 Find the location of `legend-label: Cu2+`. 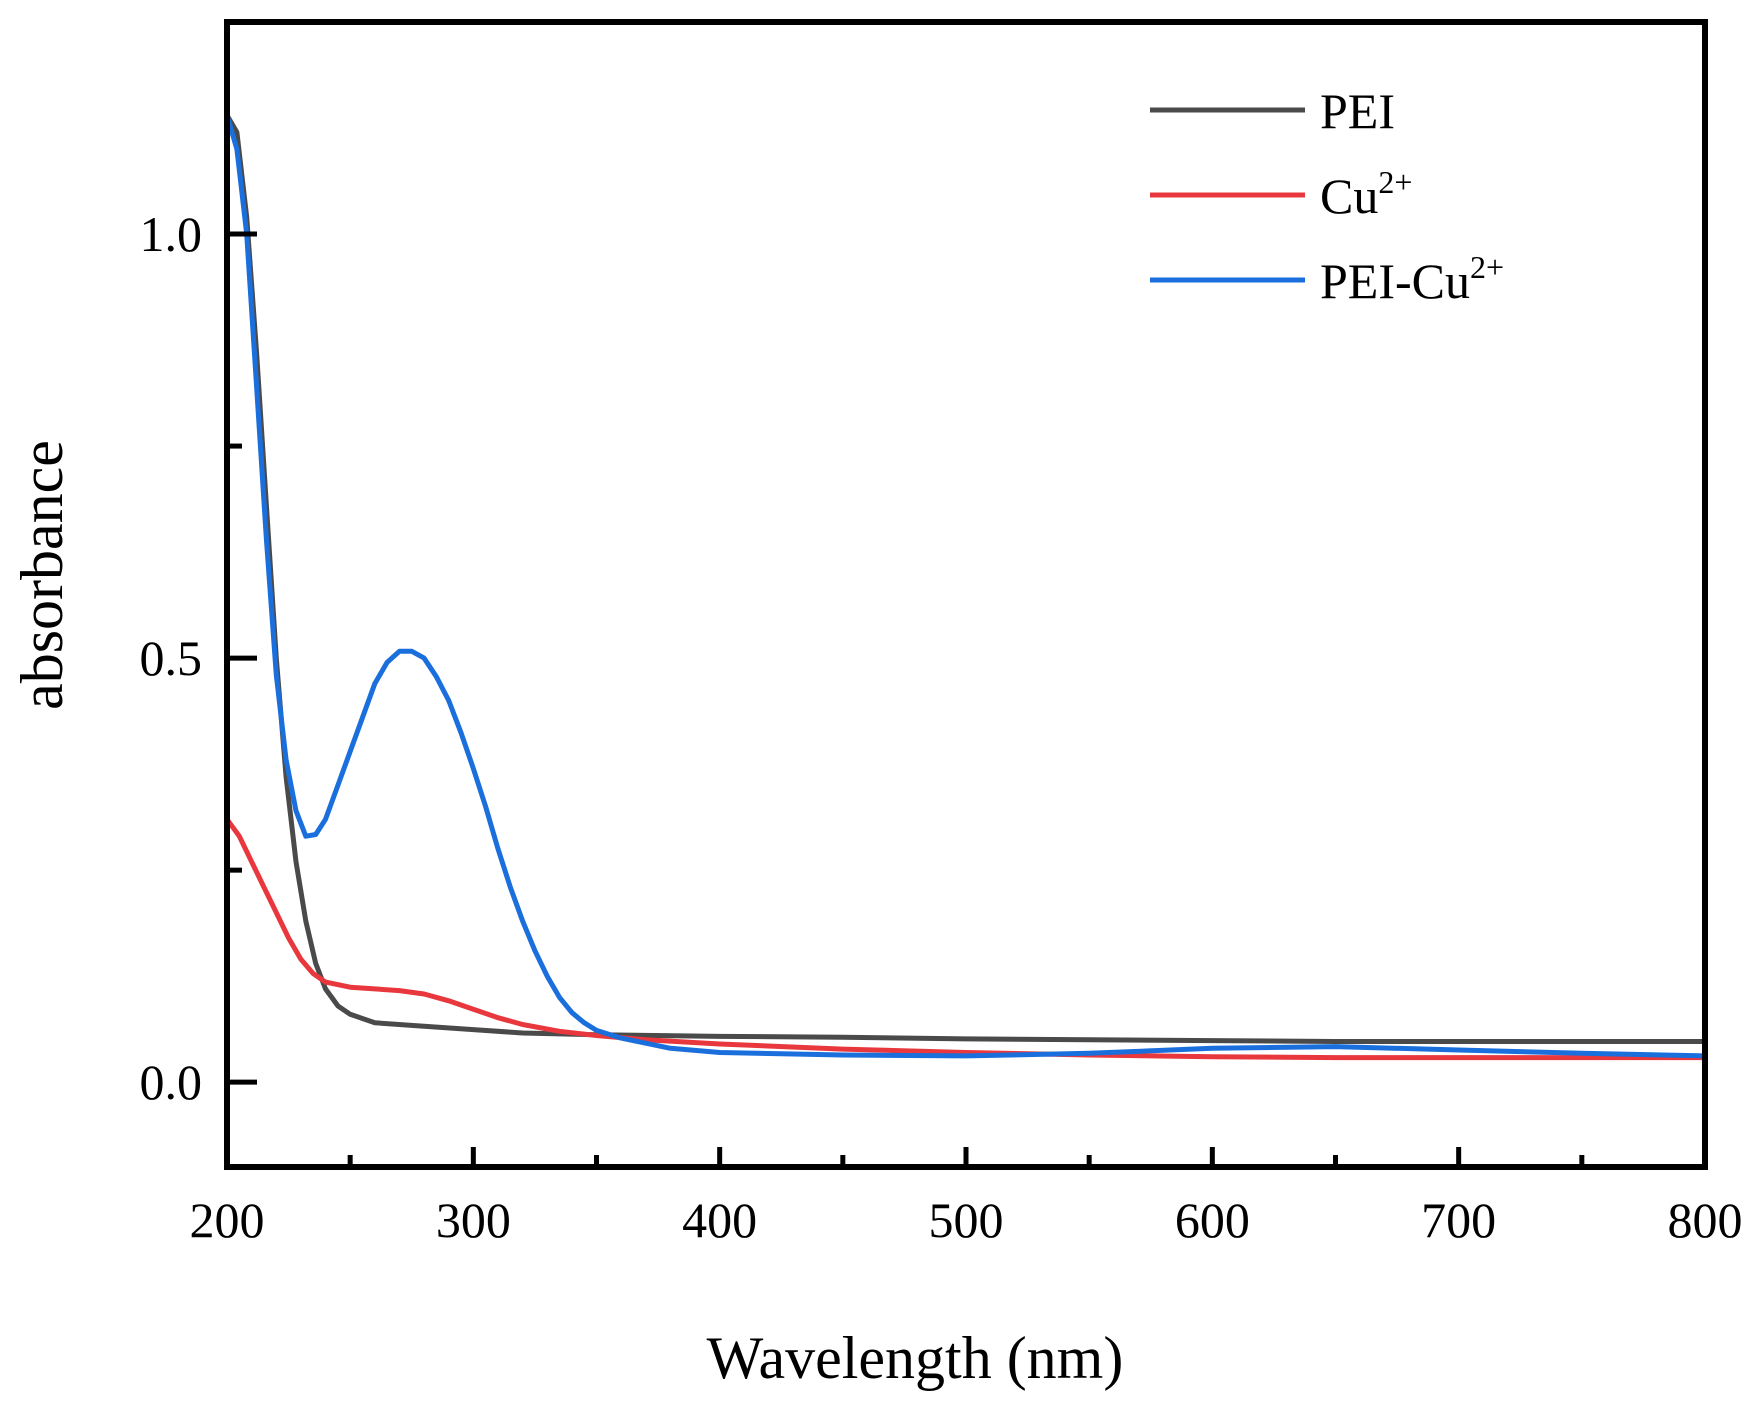

legend-label: Cu2+ is located at coordinates (1366, 194).